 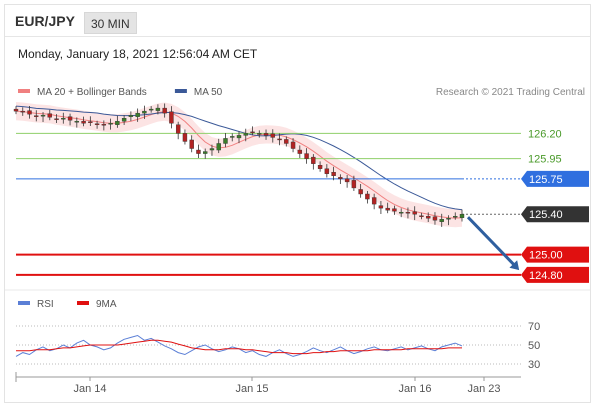 What do you see at coordinates (546, 276) in the screenshot?
I see `level-label-5: 124.80` at bounding box center [546, 276].